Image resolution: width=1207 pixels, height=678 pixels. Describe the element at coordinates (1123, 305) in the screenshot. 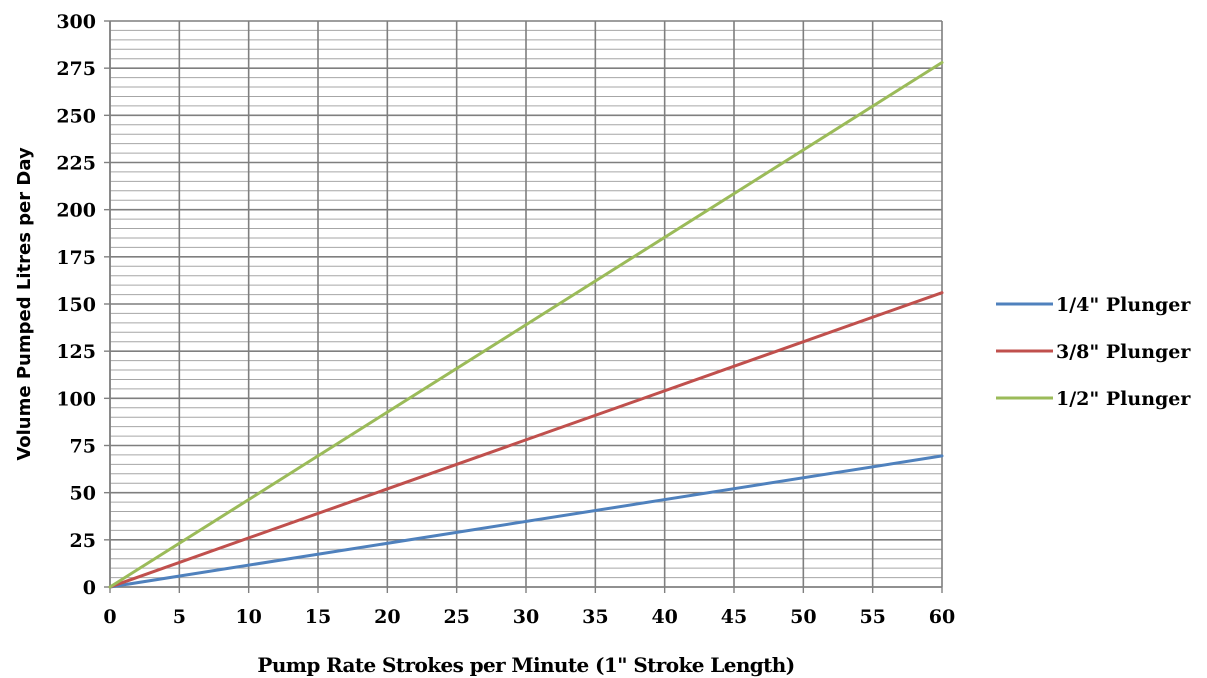

I see `legend-label-1: 1/4" Plunger` at that location.